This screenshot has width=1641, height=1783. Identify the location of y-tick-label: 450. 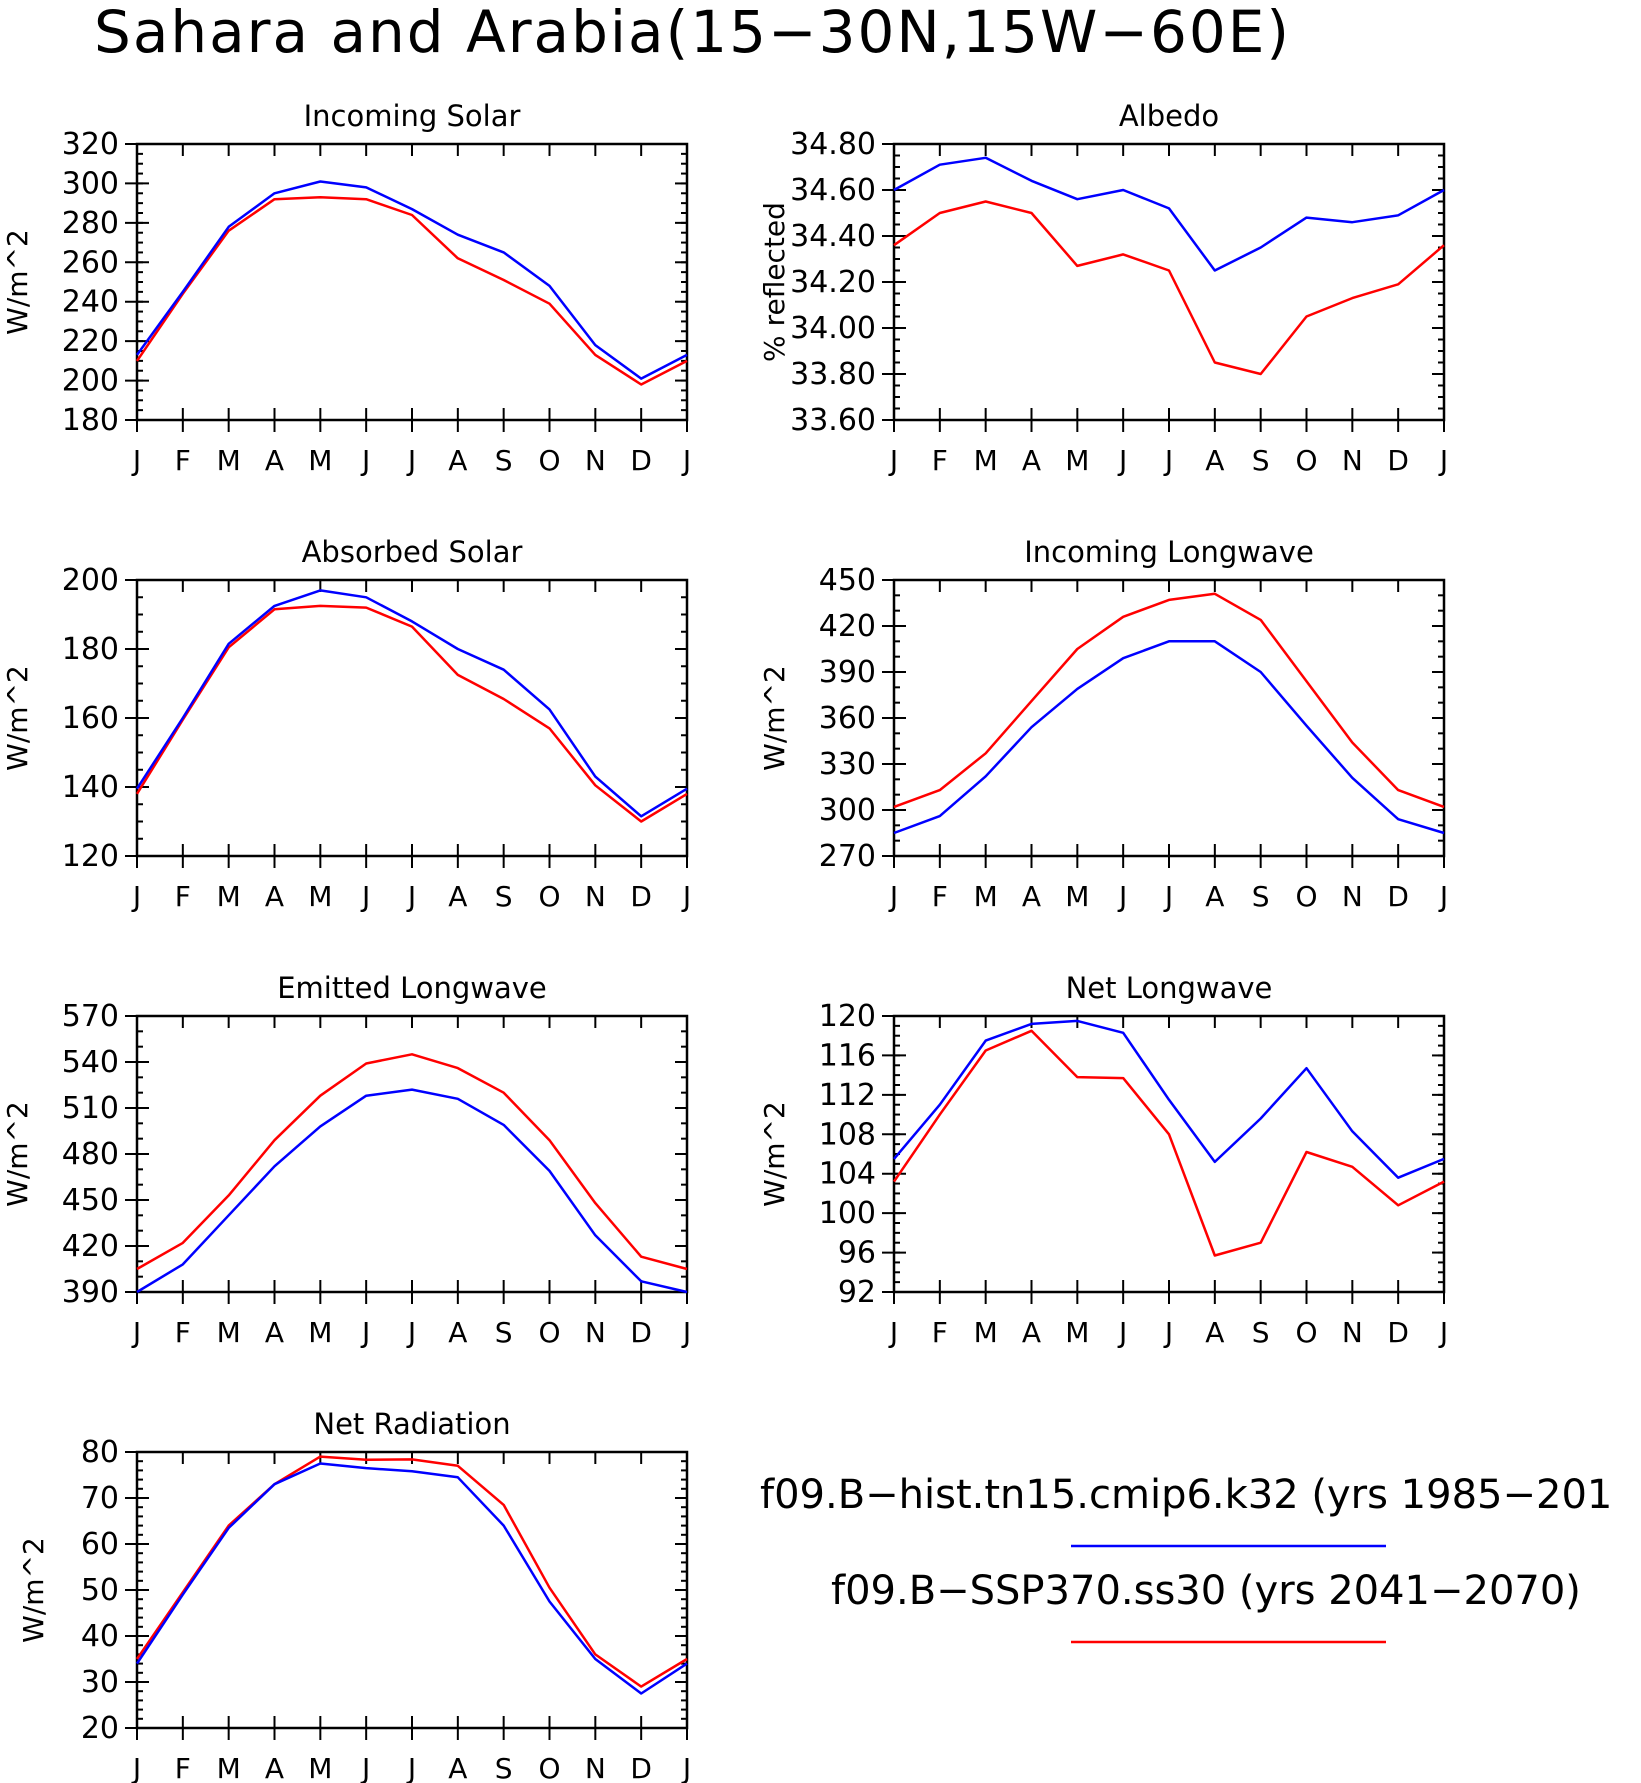
(90, 1200).